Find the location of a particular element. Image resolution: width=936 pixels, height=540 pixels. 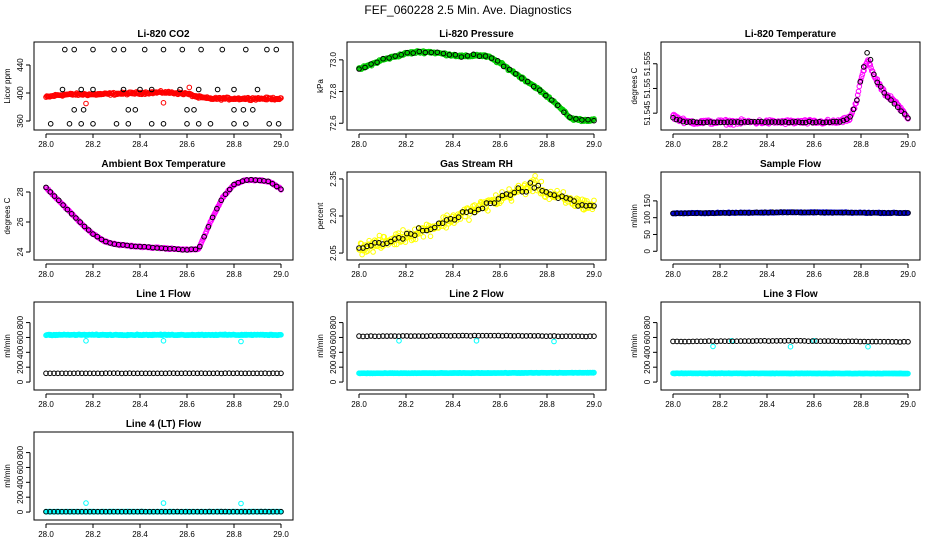

y-tick-label: 150 is located at coordinates (647, 201).